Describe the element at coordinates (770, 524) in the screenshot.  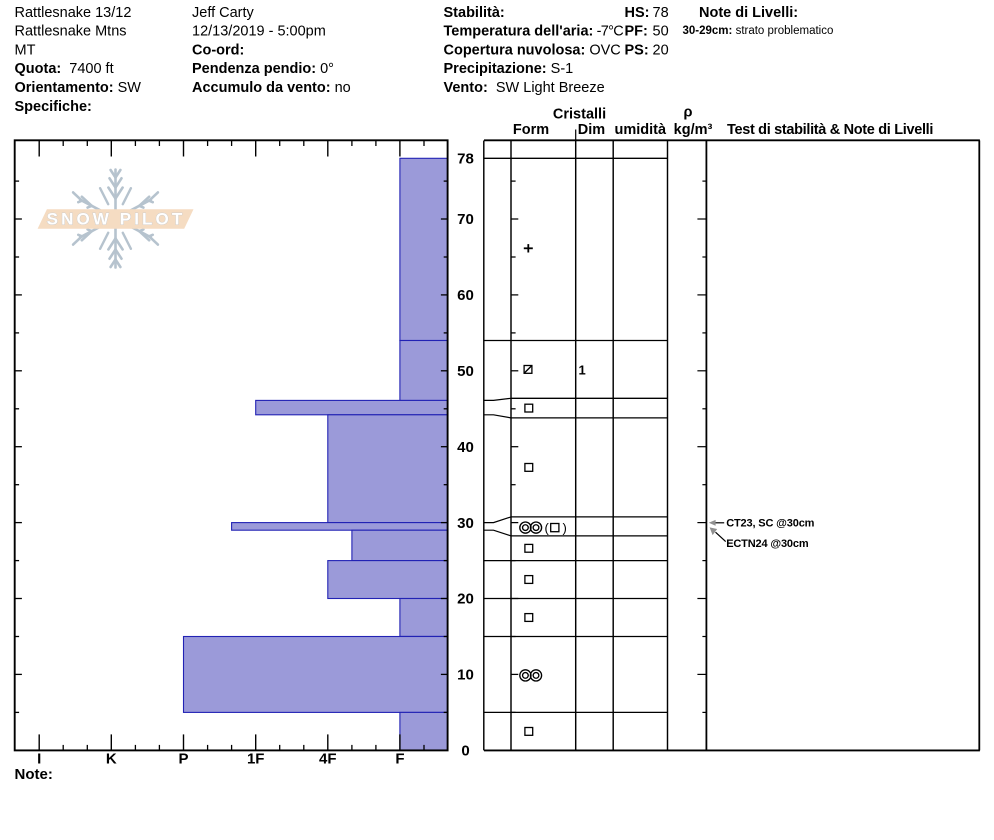
I see `svg-text: CT23, SC @30cm` at that location.